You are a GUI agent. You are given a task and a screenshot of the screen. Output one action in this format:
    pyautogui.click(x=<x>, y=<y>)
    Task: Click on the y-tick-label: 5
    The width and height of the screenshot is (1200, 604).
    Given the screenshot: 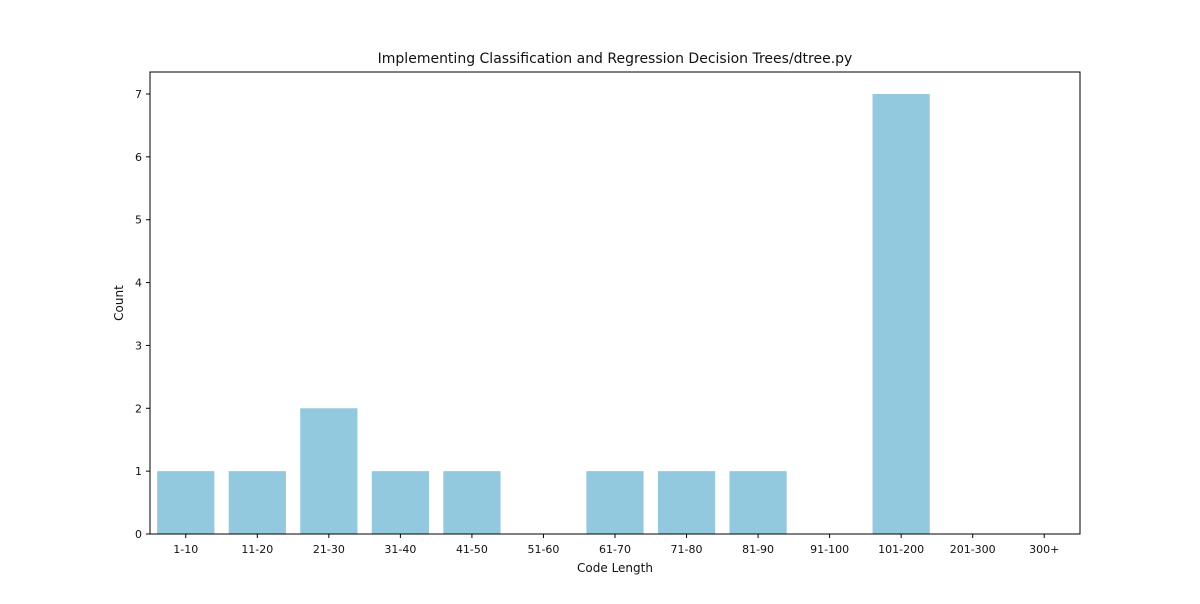 What is the action you would take?
    pyautogui.click(x=138, y=220)
    